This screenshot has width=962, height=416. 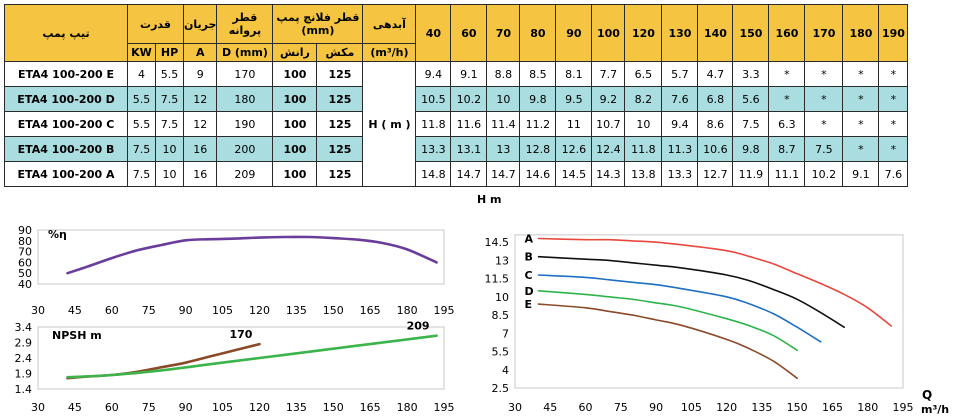 I want to click on head-cell: 11.9, so click(x=751, y=174).